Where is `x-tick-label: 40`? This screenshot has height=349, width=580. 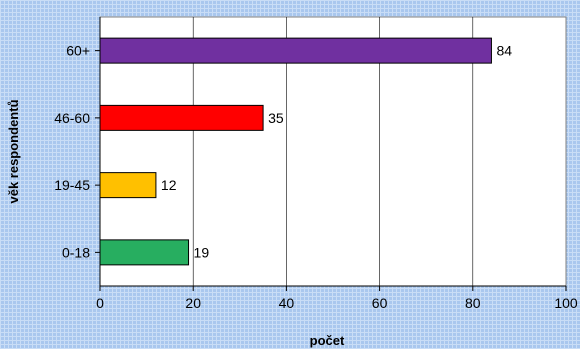
x-tick-label: 40 is located at coordinates (287, 303).